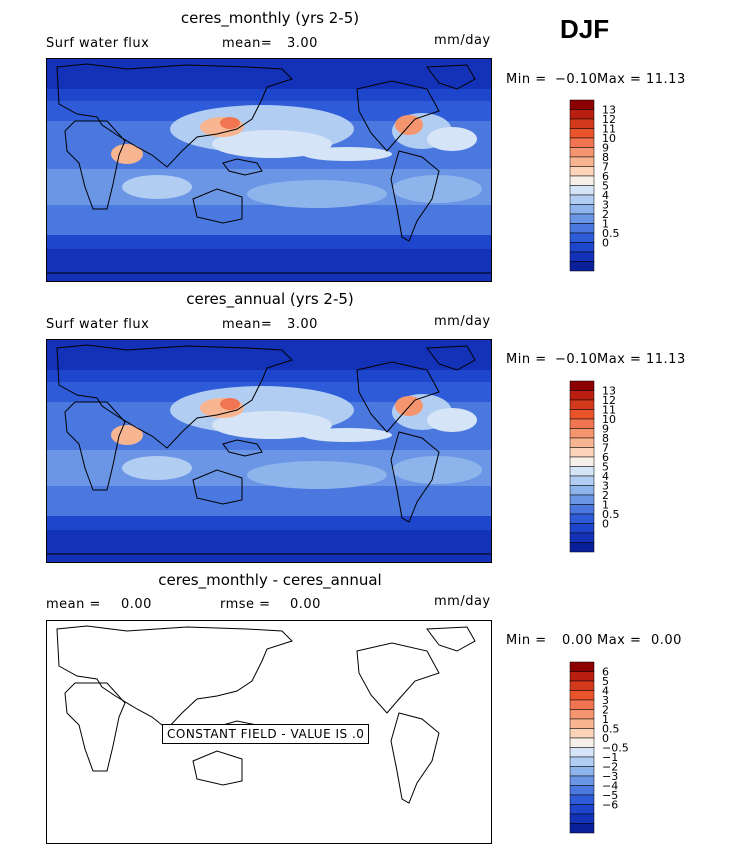  I want to click on panel2-mean-value: 3.00, so click(302, 324).